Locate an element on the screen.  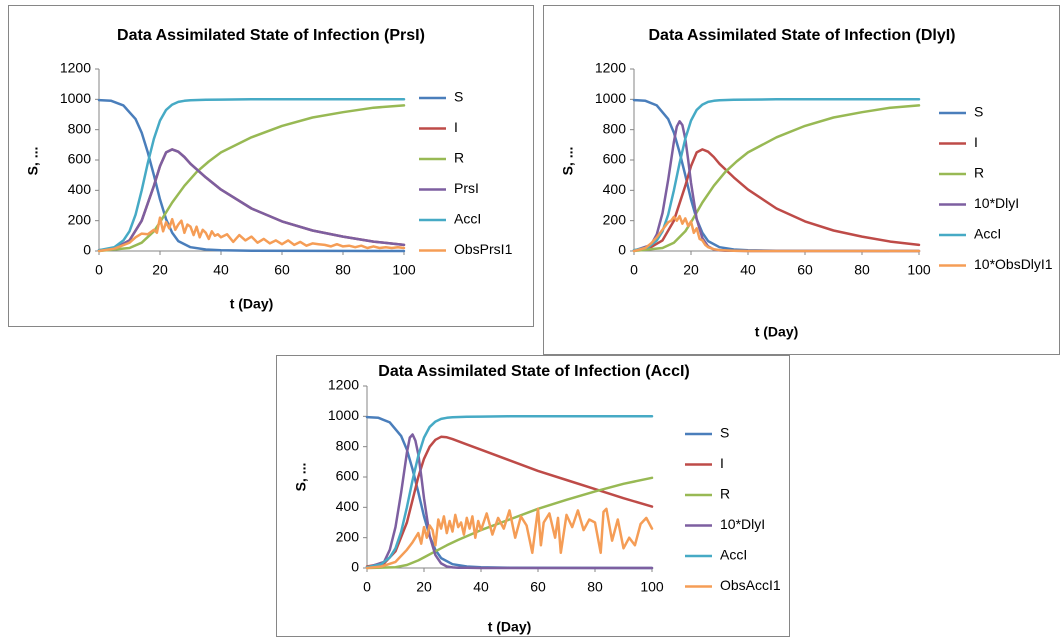
legend-label-prsi: PrsI is located at coordinates (466, 188).